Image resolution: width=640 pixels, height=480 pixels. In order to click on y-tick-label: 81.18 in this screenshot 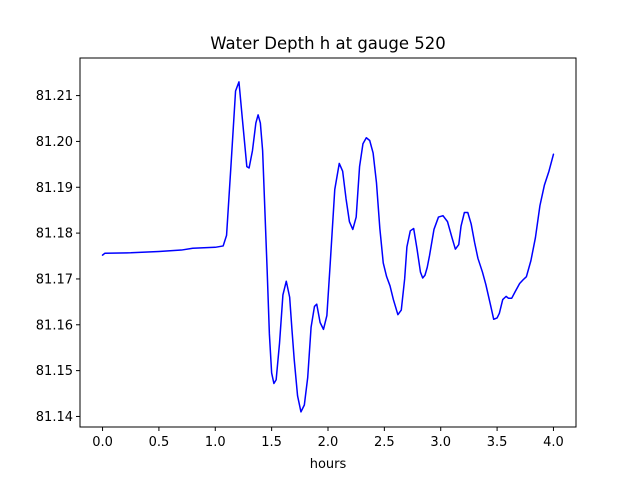, I will do `click(54, 234)`.